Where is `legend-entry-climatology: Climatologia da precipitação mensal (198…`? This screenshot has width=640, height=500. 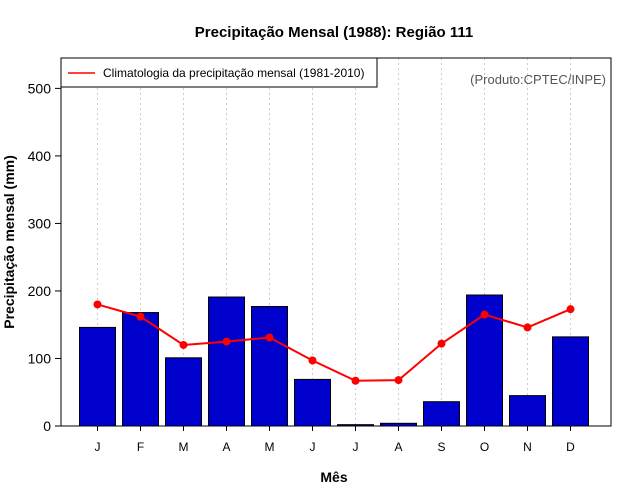 legend-entry-climatology: Climatologia da precipitação mensal (198… is located at coordinates (233, 73).